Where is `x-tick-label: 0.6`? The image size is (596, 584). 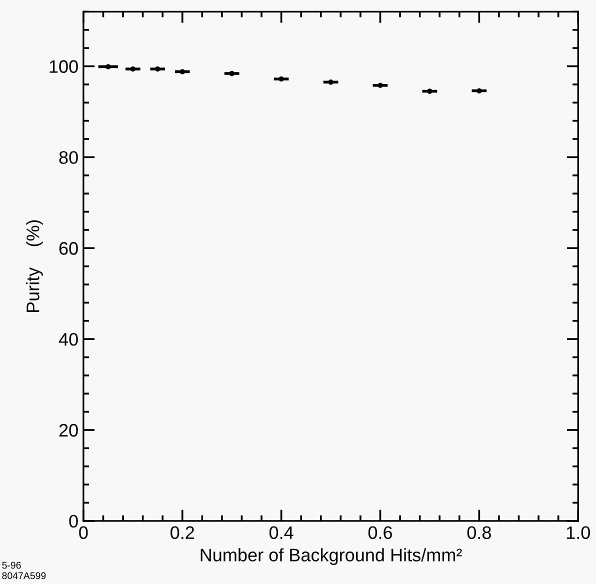
x-tick-label: 0.6 is located at coordinates (380, 533).